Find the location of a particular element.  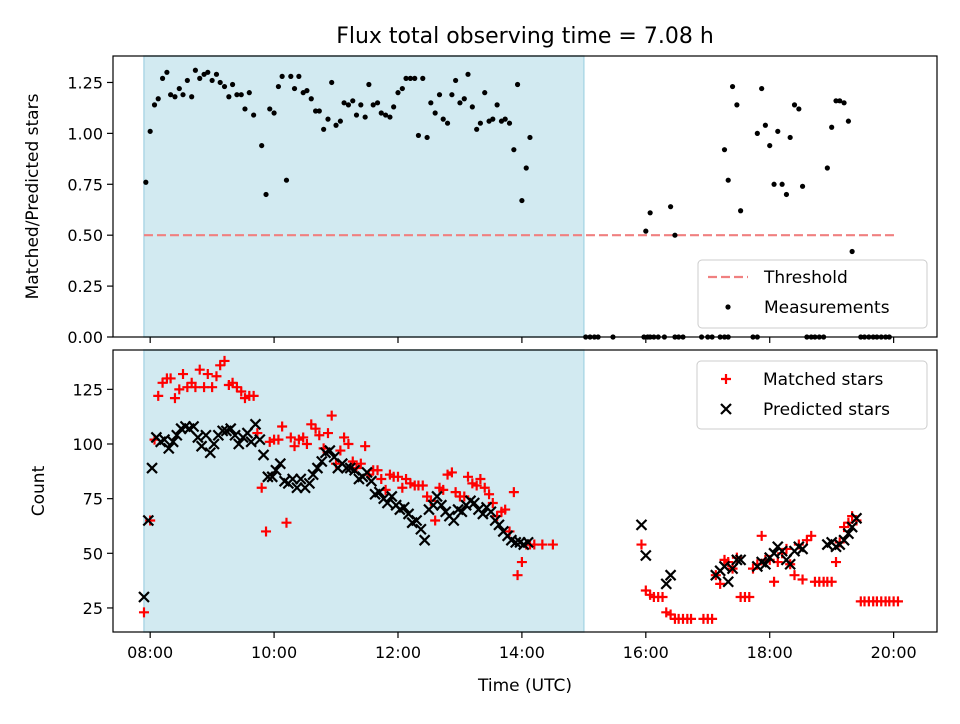

top-y-tick-label: 0.25 is located at coordinates (85, 286).